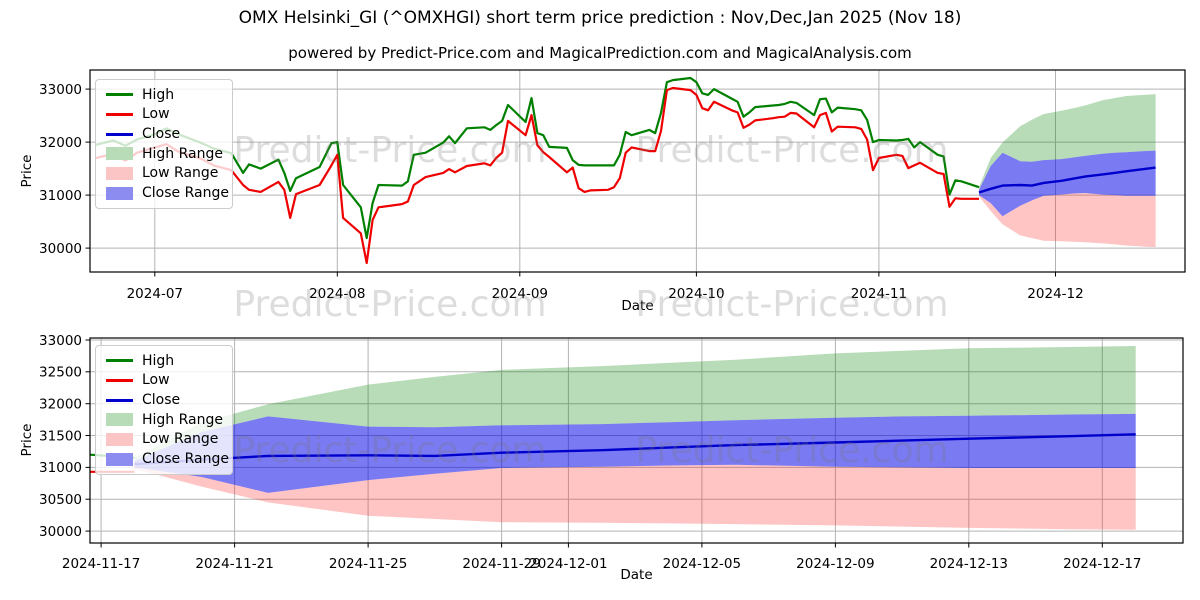 This screenshot has height=600, width=1200. Describe the element at coordinates (520, 294) in the screenshot. I see `x-tick-label: 2024-09` at that location.